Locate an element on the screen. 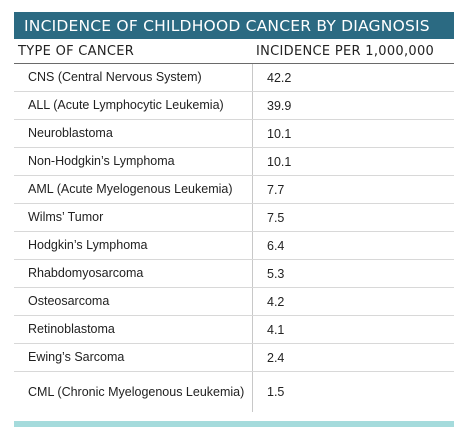 Image resolution: width=462 pixels, height=436 pixels. table-row: Non-Hodgkin’s Lymphoma 10.1 is located at coordinates (234, 162).